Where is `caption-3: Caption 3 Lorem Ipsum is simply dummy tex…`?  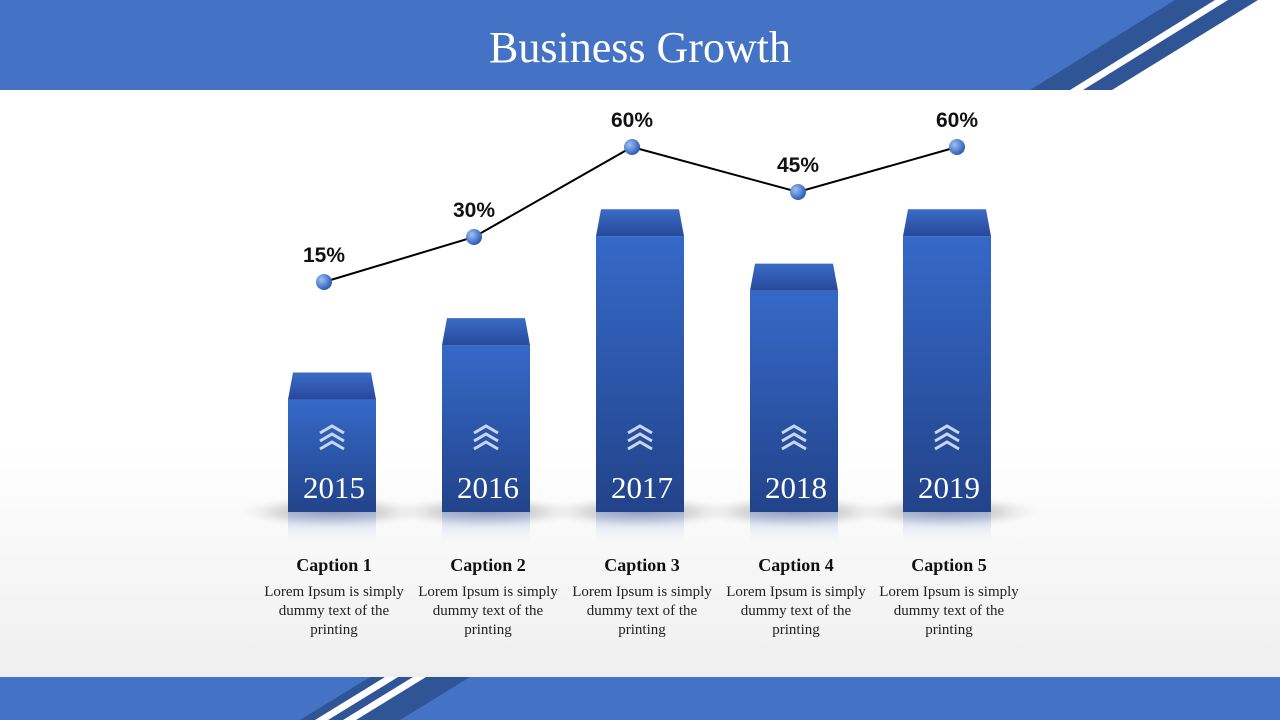
caption-3: Caption 3 Lorem Ipsum is simply dummy tex… is located at coordinates (642, 595).